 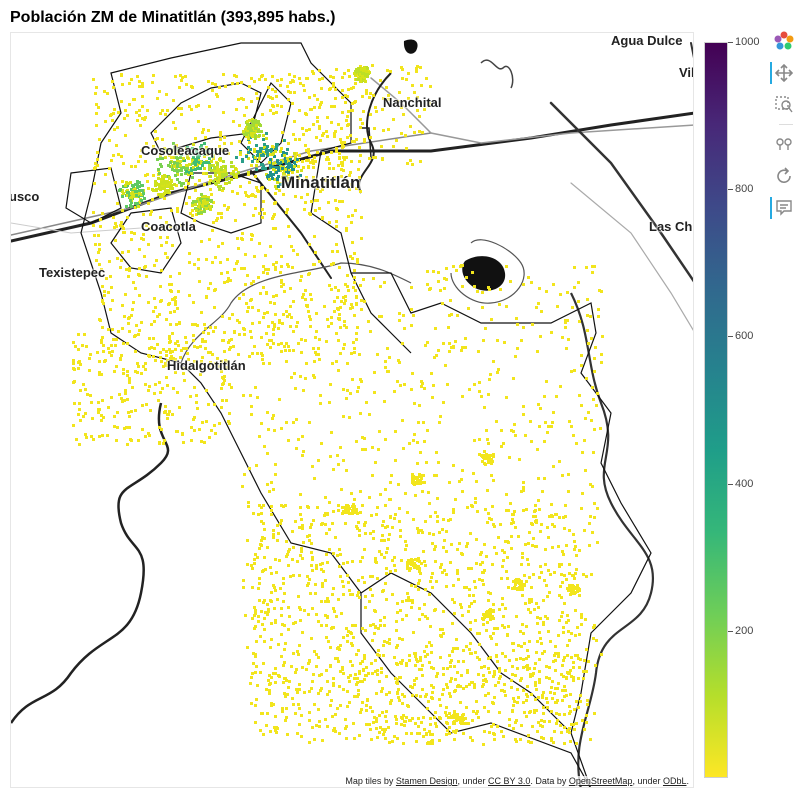 What do you see at coordinates (784, 144) in the screenshot?
I see `wheel-zoom-tool-icon` at bounding box center [784, 144].